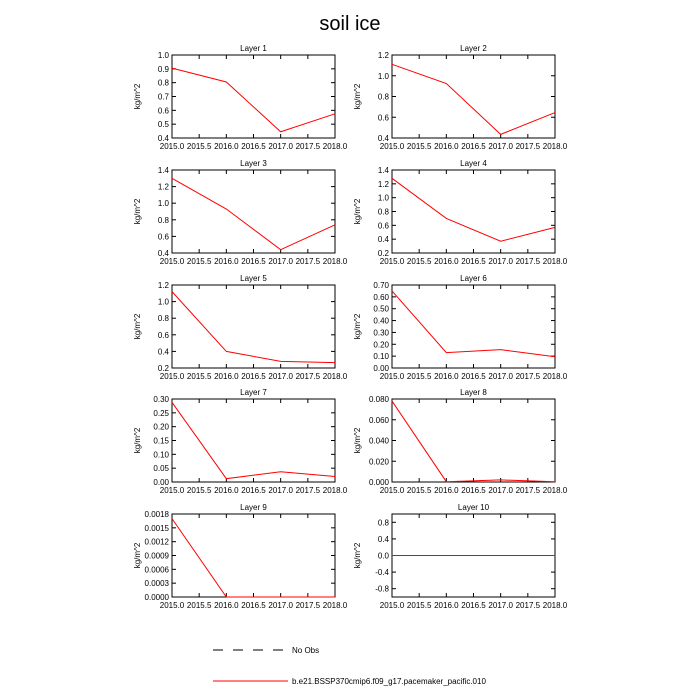 The height and width of the screenshot is (700, 700). Describe the element at coordinates (473, 392) in the screenshot. I see `panel-title: Layer 8` at that location.